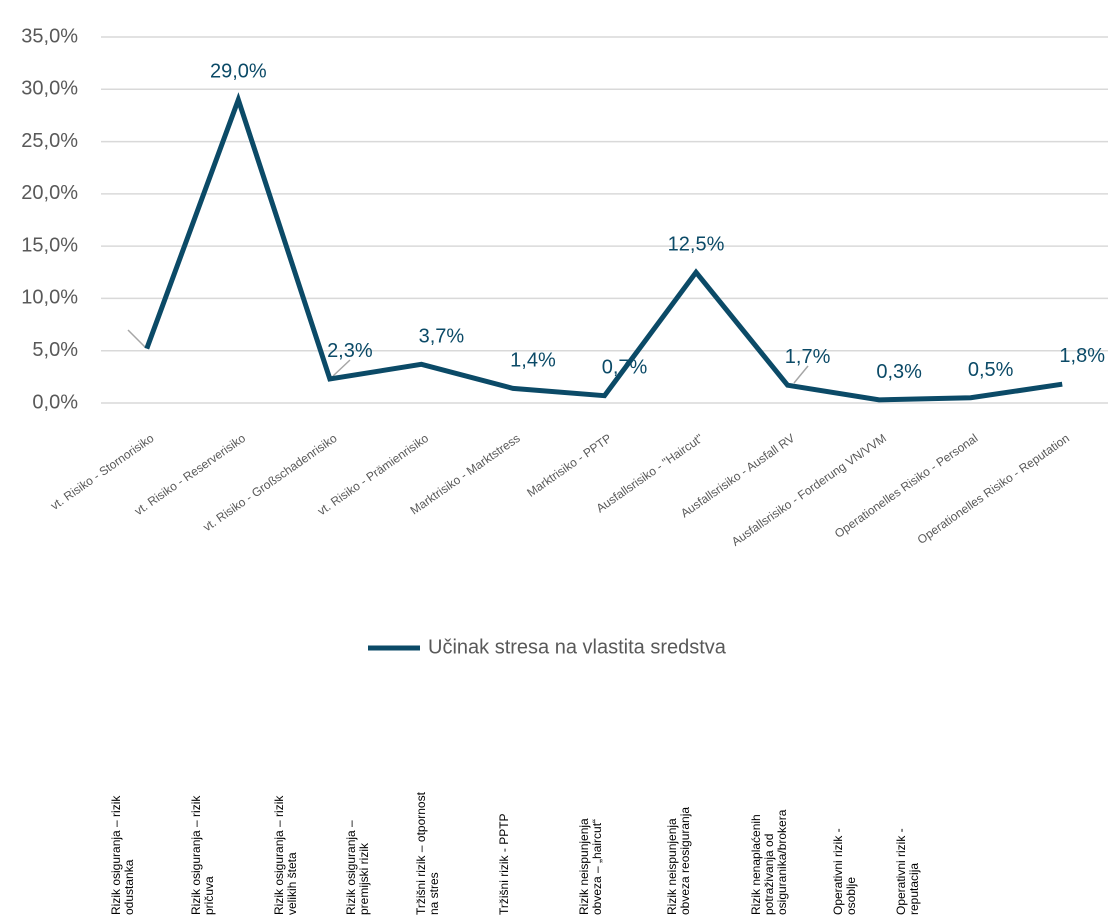  I want to click on y-tick-label: 25,0%, so click(49, 141).